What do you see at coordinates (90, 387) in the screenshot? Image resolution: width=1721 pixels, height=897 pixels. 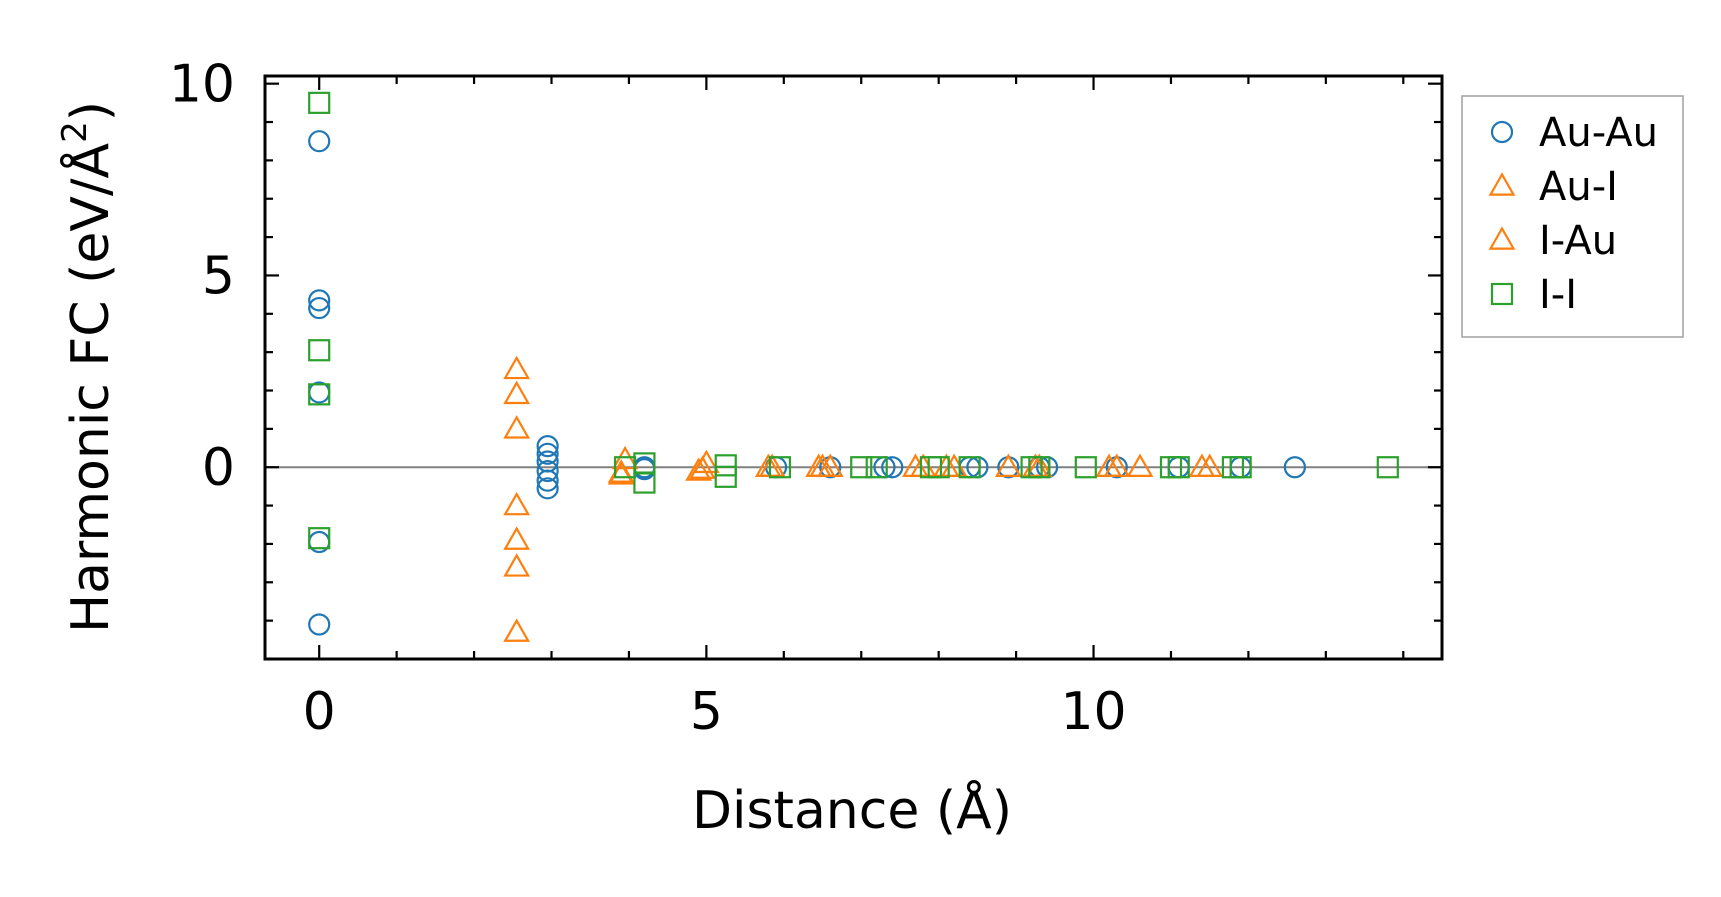 I see `y-axis-label-main: Harmonic FC (eV/Å` at bounding box center [90, 387].